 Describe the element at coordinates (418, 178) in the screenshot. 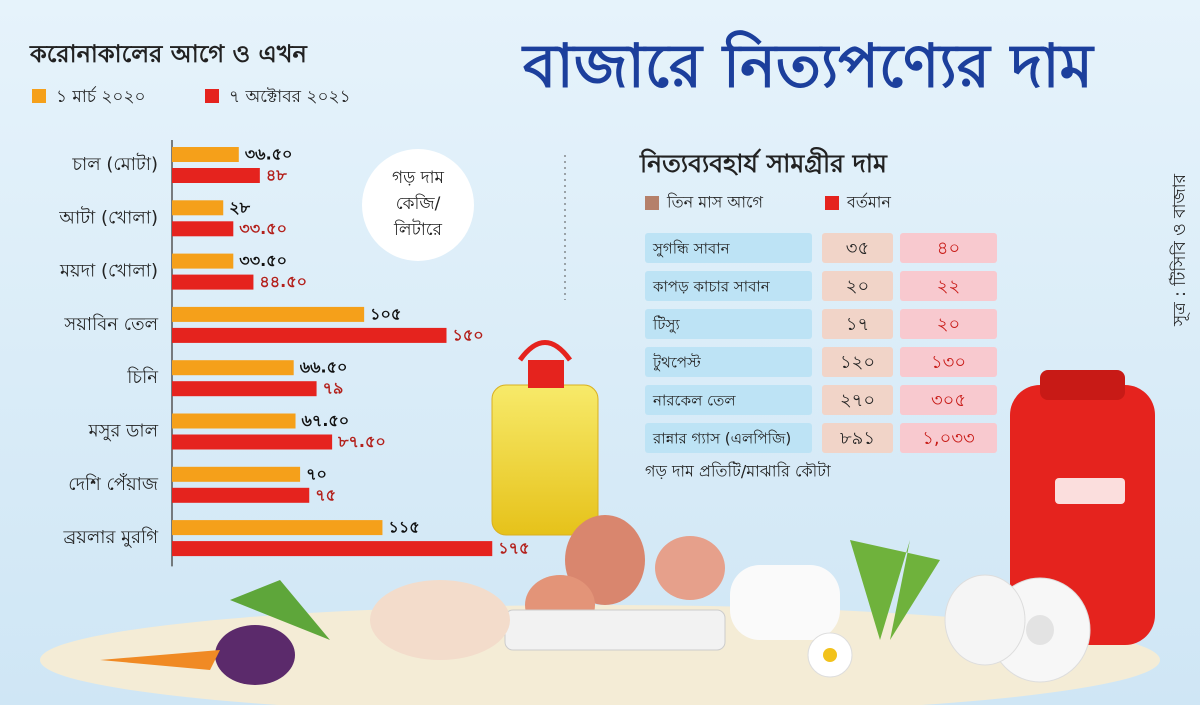

I see `annotation: গড় দাম` at that location.